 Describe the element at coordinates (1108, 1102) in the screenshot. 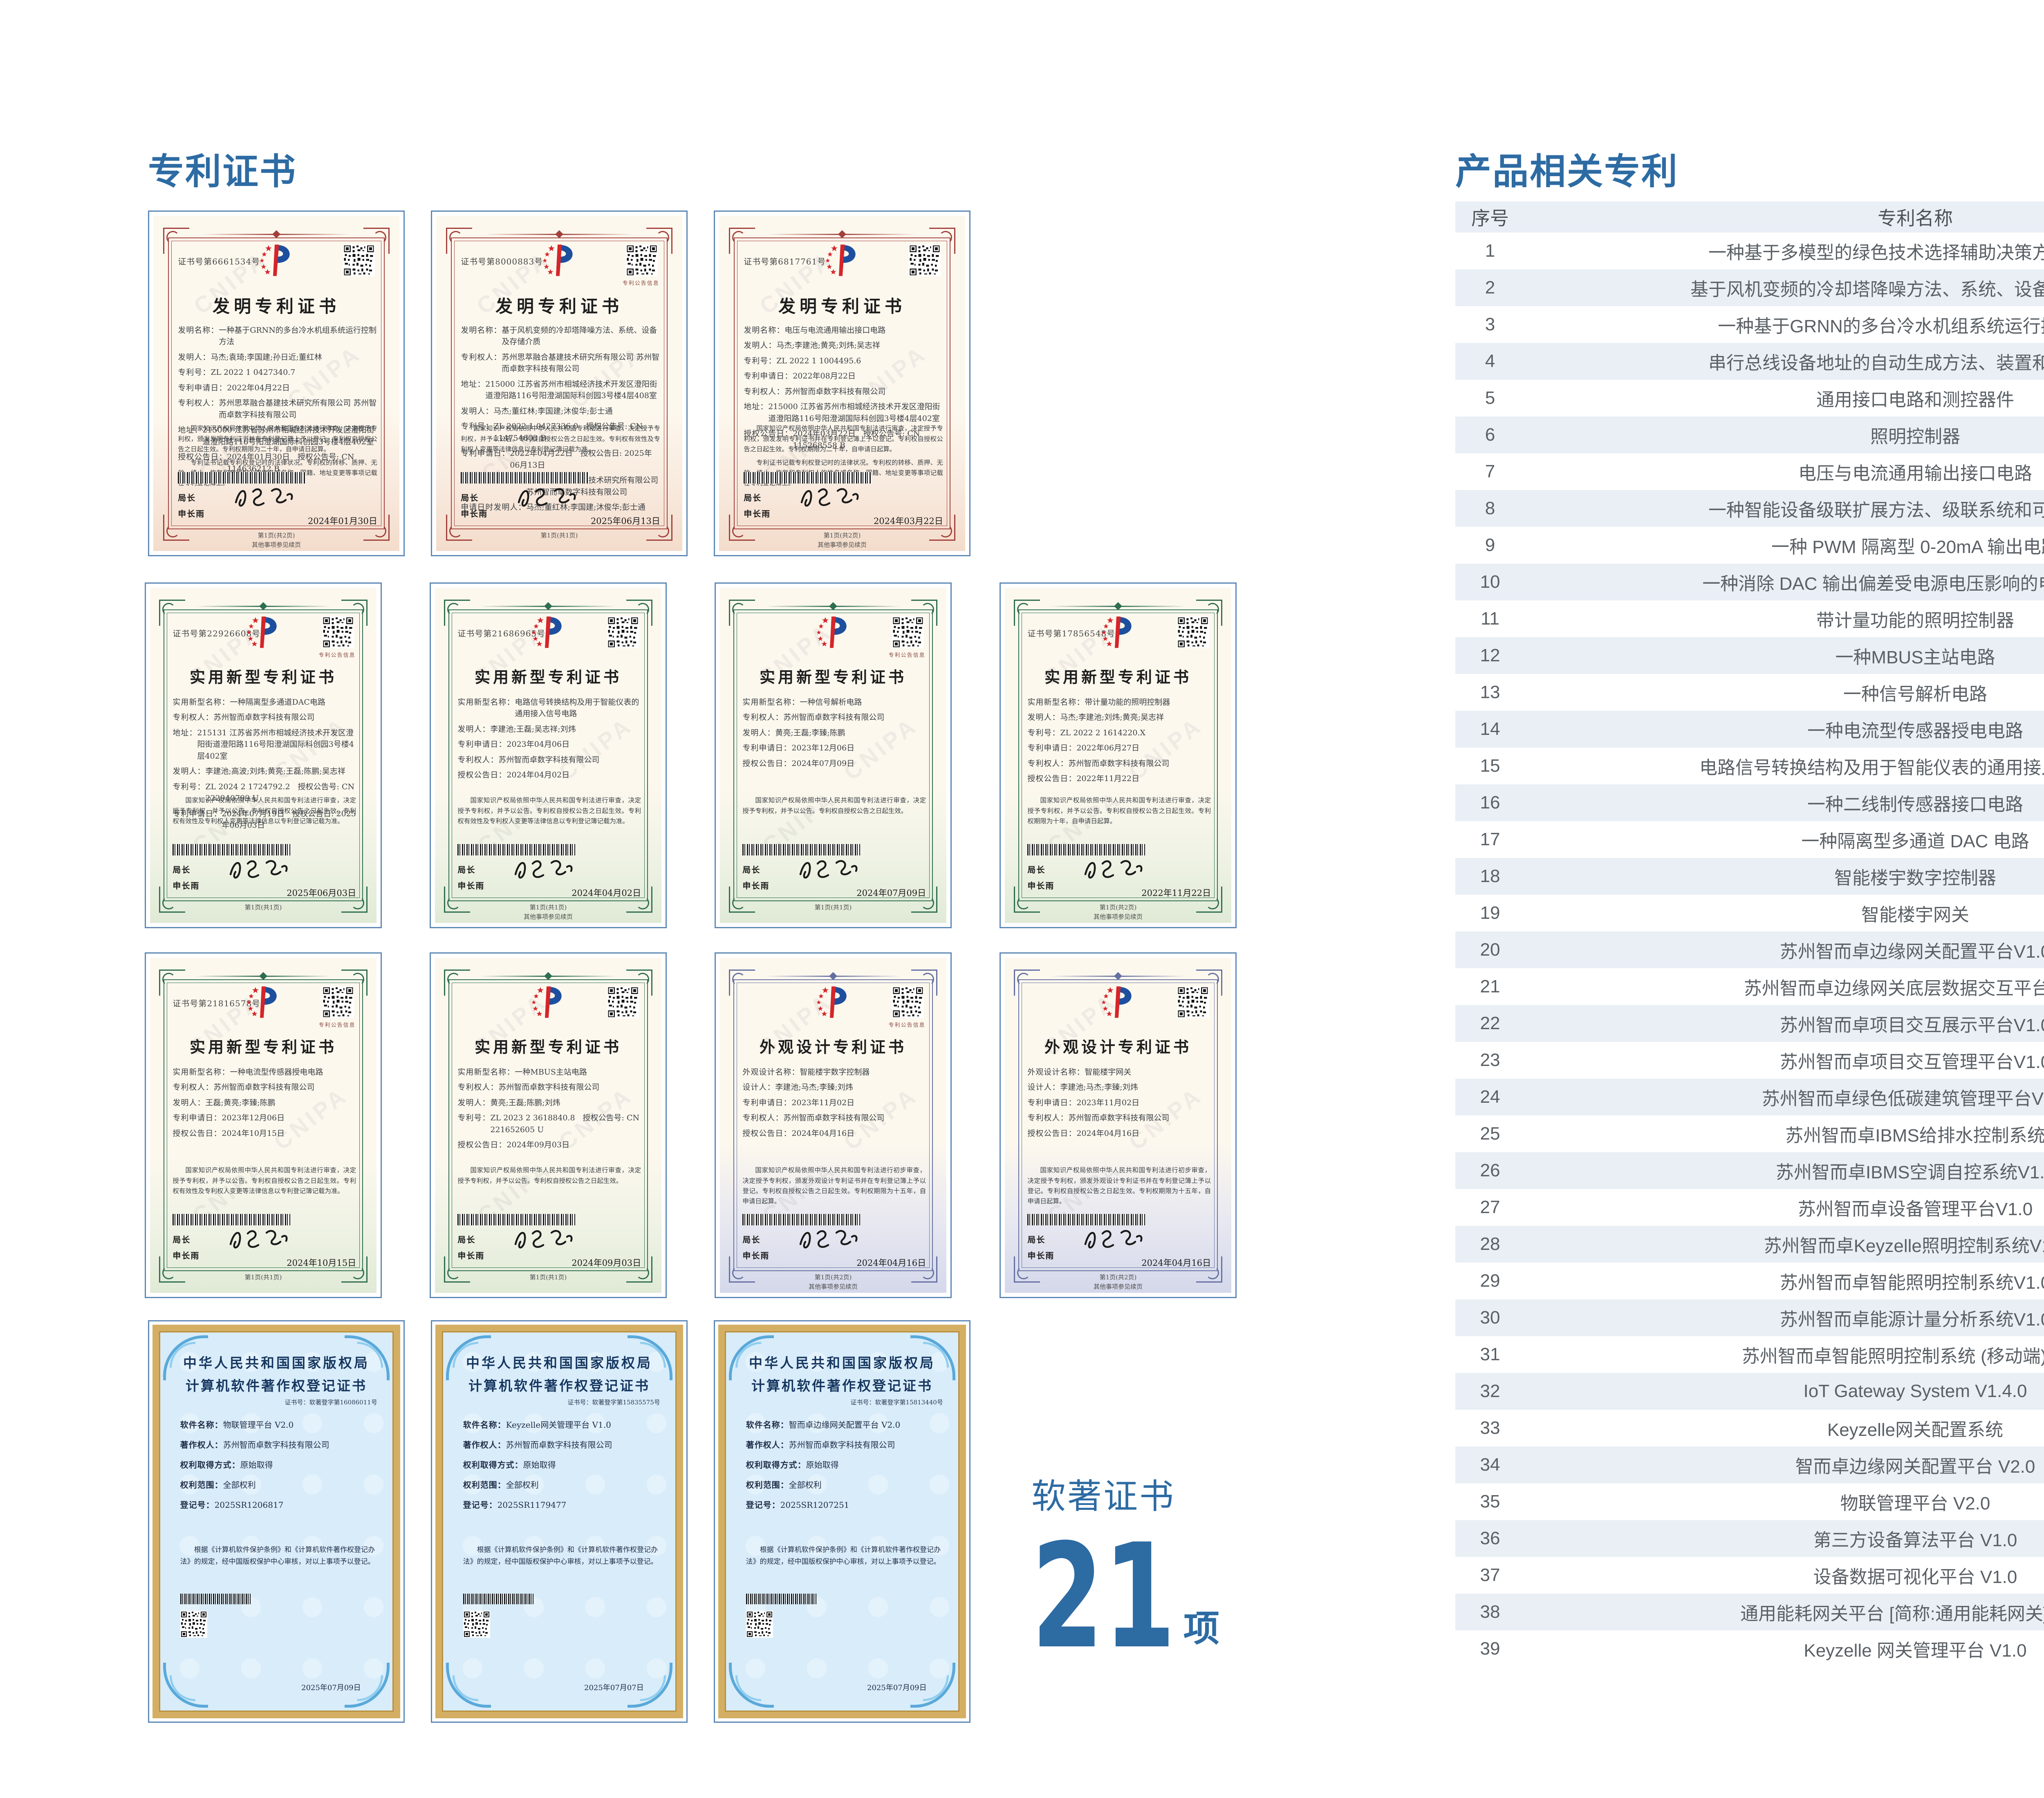

I see `field-value: 2023年11月02日` at that location.